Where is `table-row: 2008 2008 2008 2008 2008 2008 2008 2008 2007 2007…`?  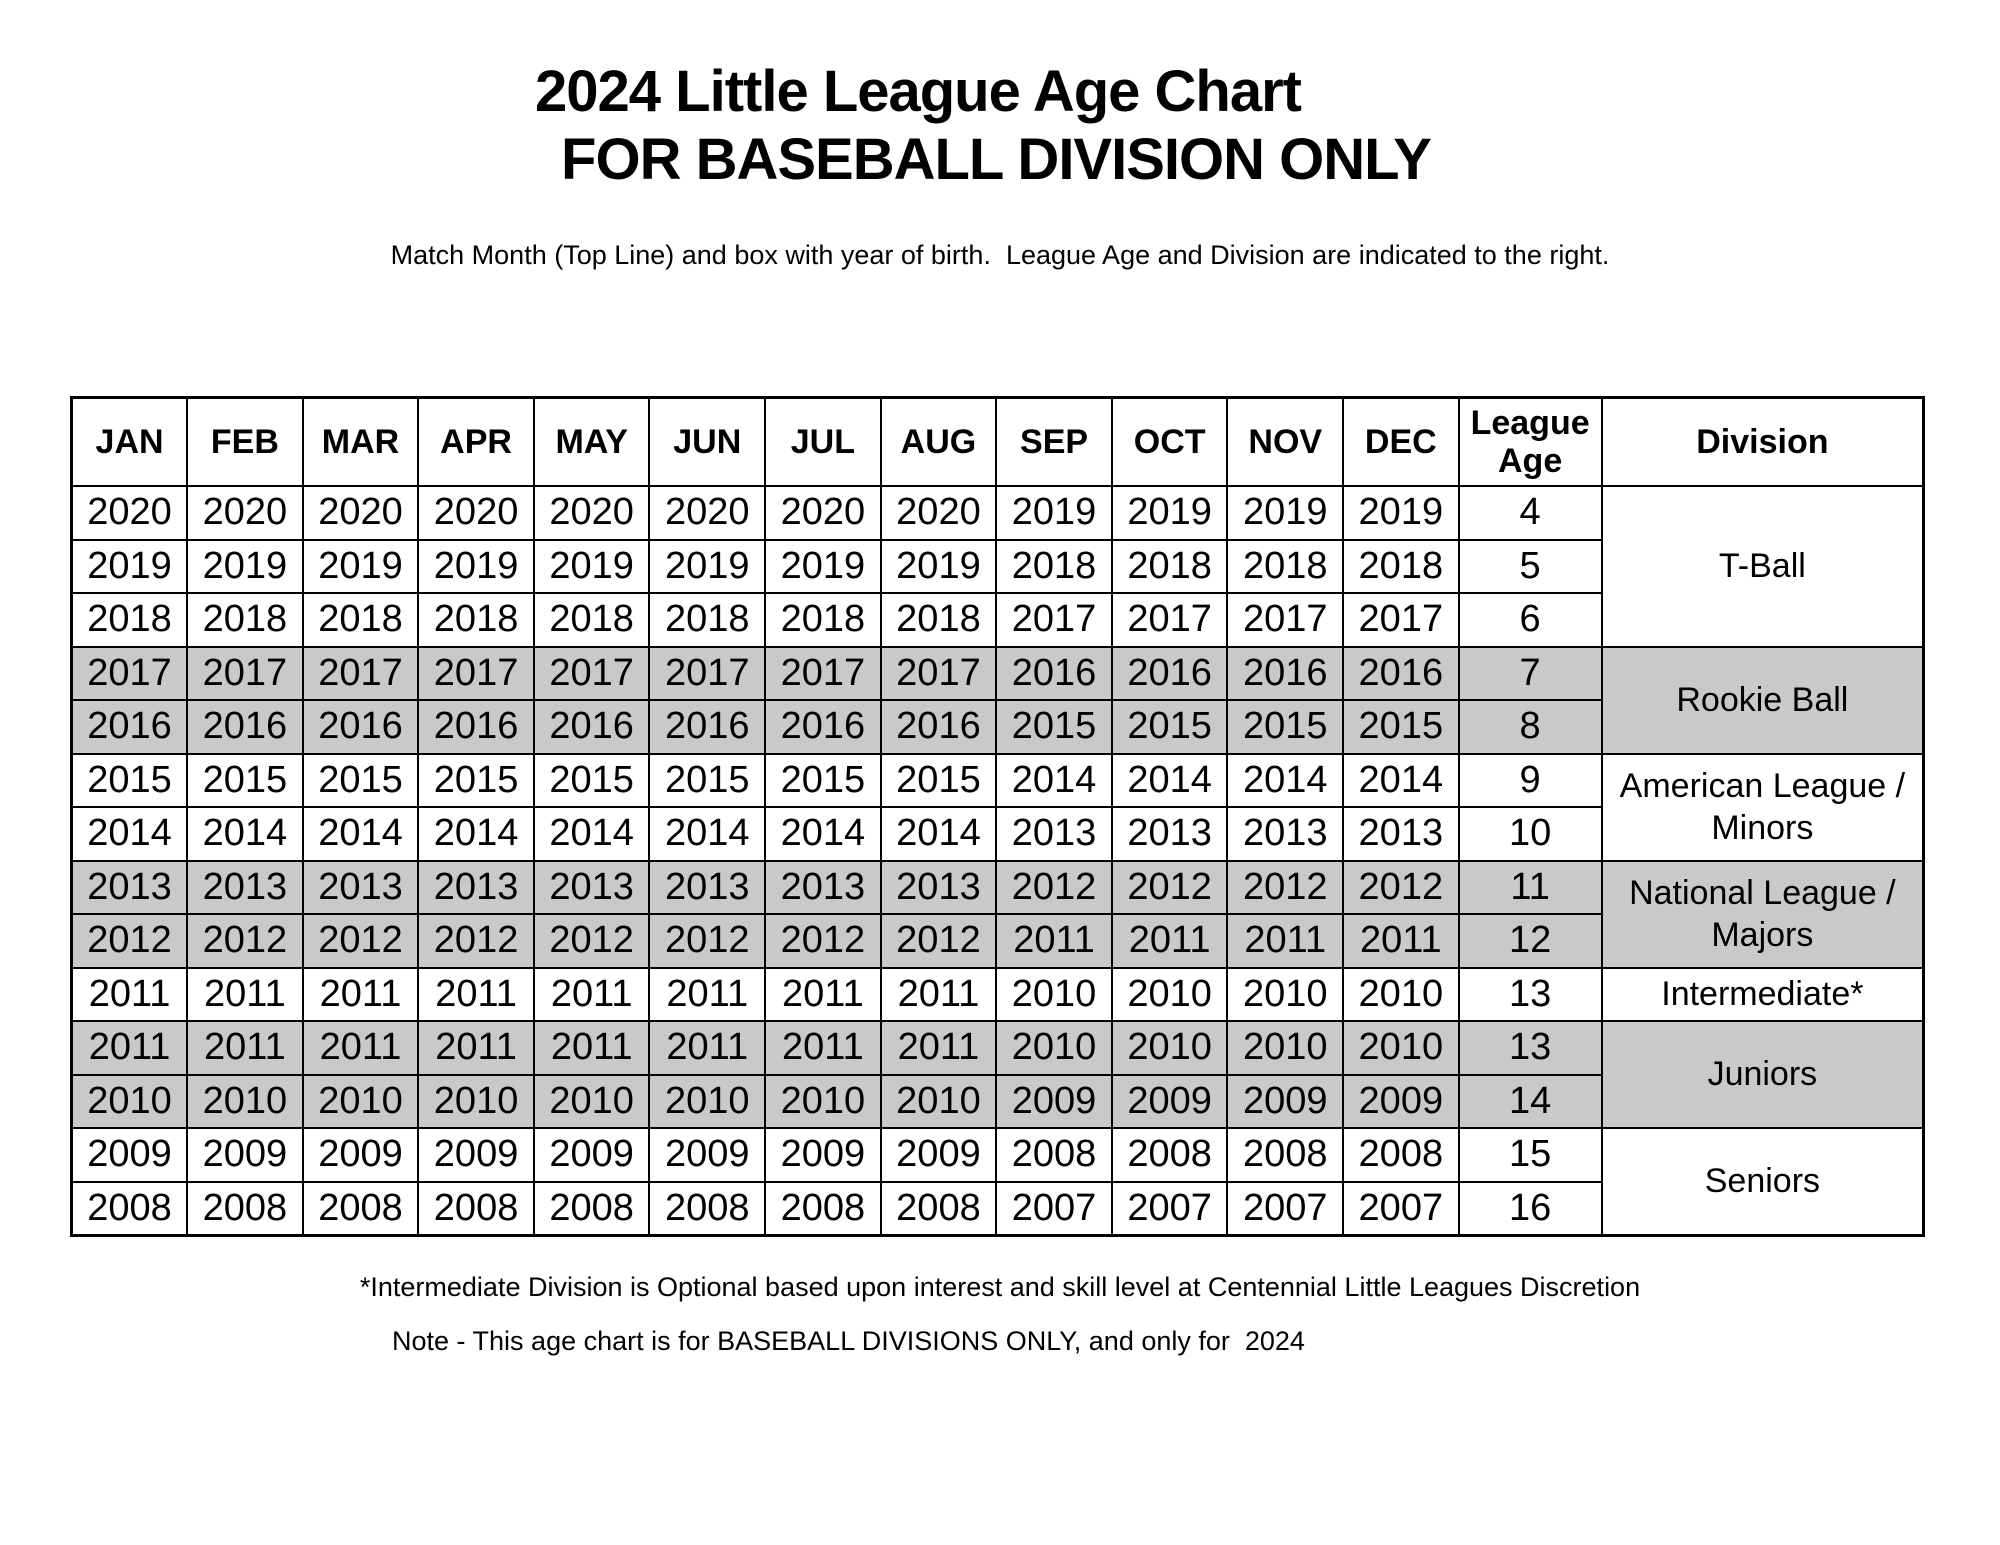 table-row: 2008 2008 2008 2008 2008 2008 2008 2008 2007 2007… is located at coordinates (997, 1208).